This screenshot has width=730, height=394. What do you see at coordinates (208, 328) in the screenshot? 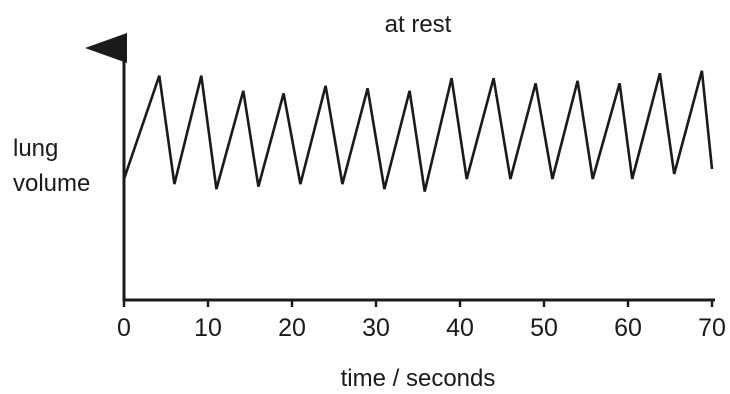
I see `x-tick-label-10: 10` at bounding box center [208, 328].